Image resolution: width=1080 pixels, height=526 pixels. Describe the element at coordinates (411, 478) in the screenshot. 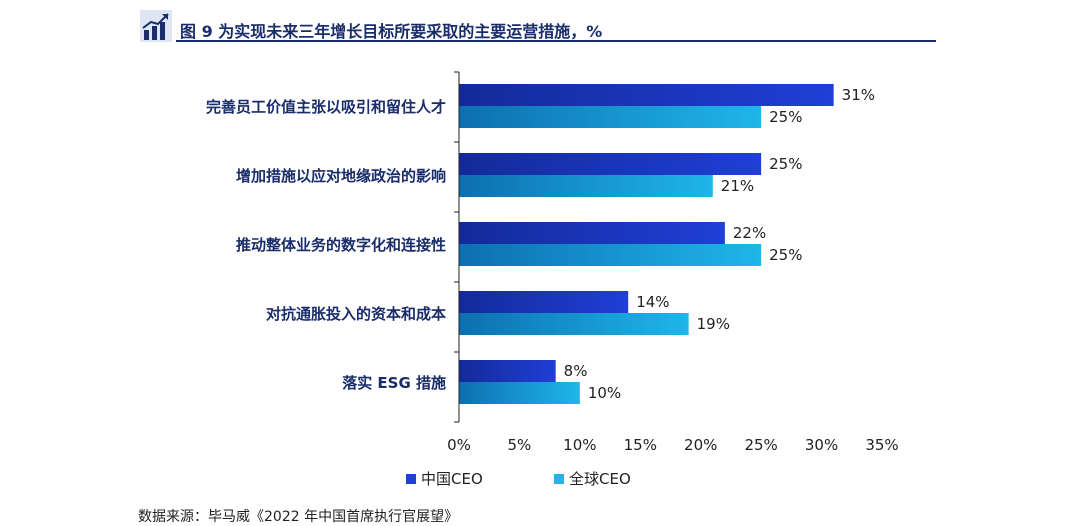

I see `legend-swatch-china` at that location.